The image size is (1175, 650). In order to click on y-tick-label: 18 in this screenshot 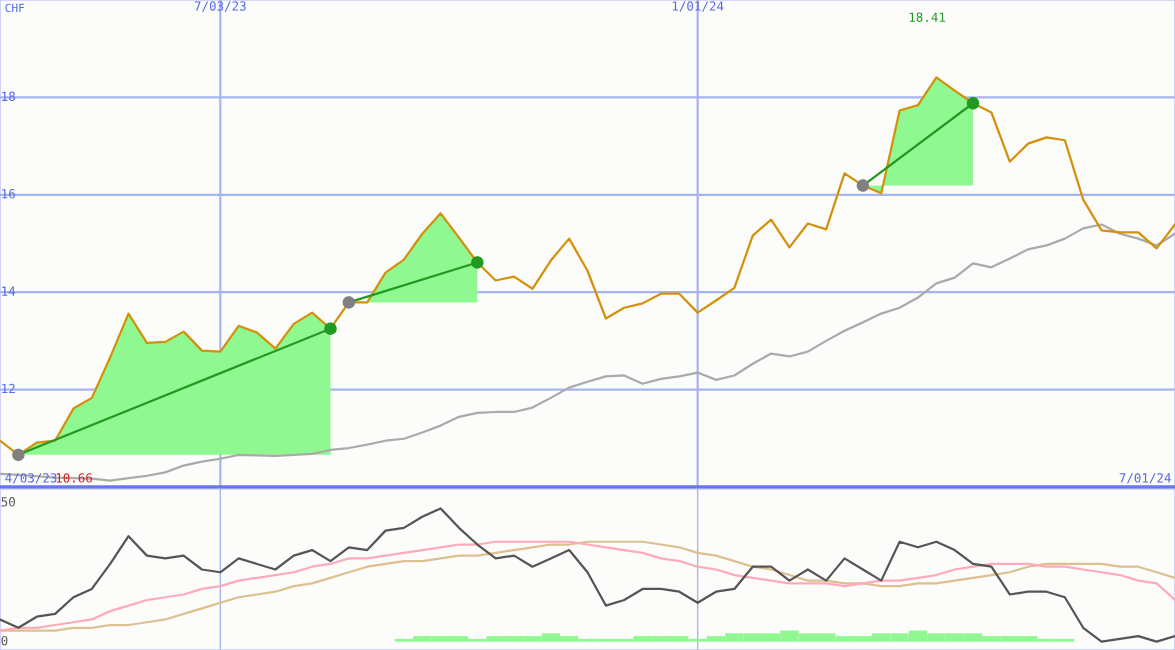, I will do `click(8, 96)`.